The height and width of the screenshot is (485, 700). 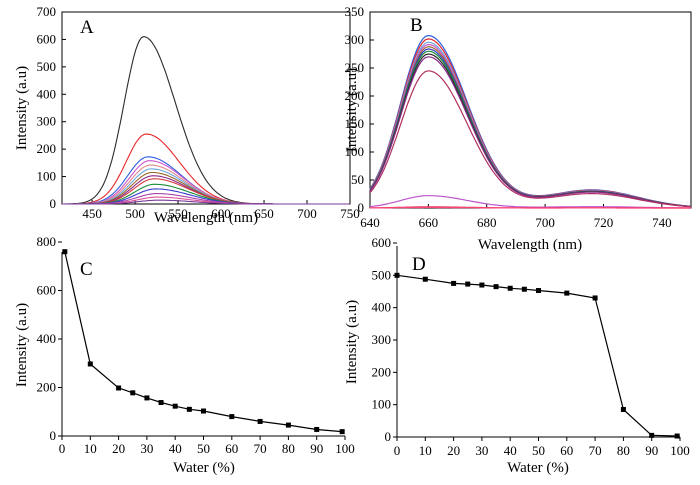 What do you see at coordinates (355, 151) in the screenshot?
I see `panel-b-ytick-label: 100` at bounding box center [355, 151].